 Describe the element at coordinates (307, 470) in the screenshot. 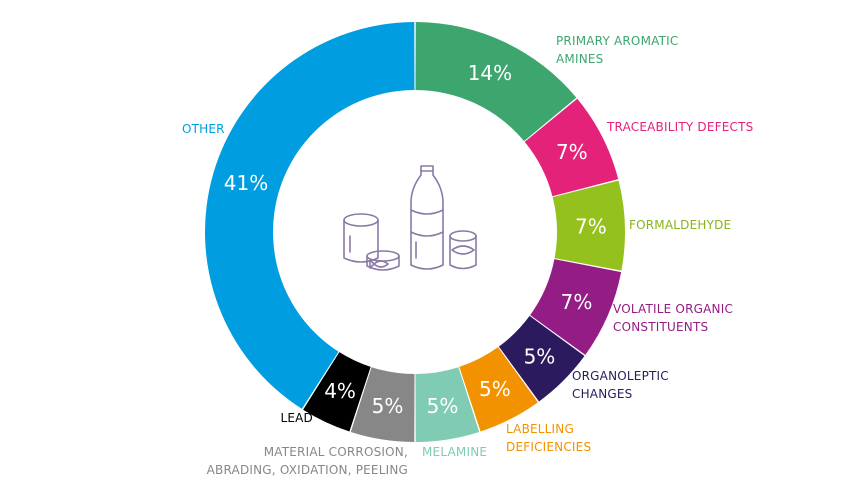

I see `label-line: ABRADING, OXIDATION, PEELING` at that location.